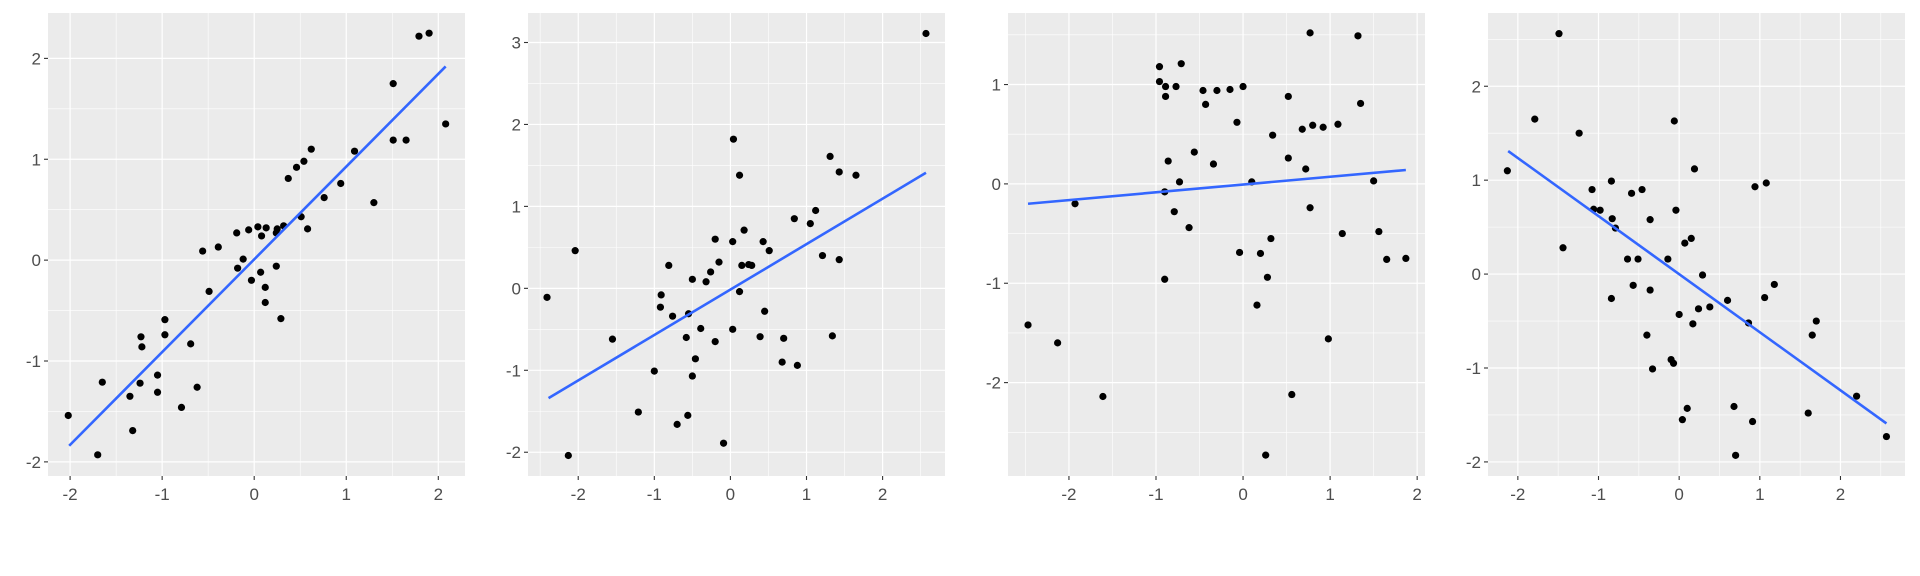 The width and height of the screenshot is (1920, 576). Describe the element at coordinates (257, 256) in the screenshot. I see `regression-line` at that location.